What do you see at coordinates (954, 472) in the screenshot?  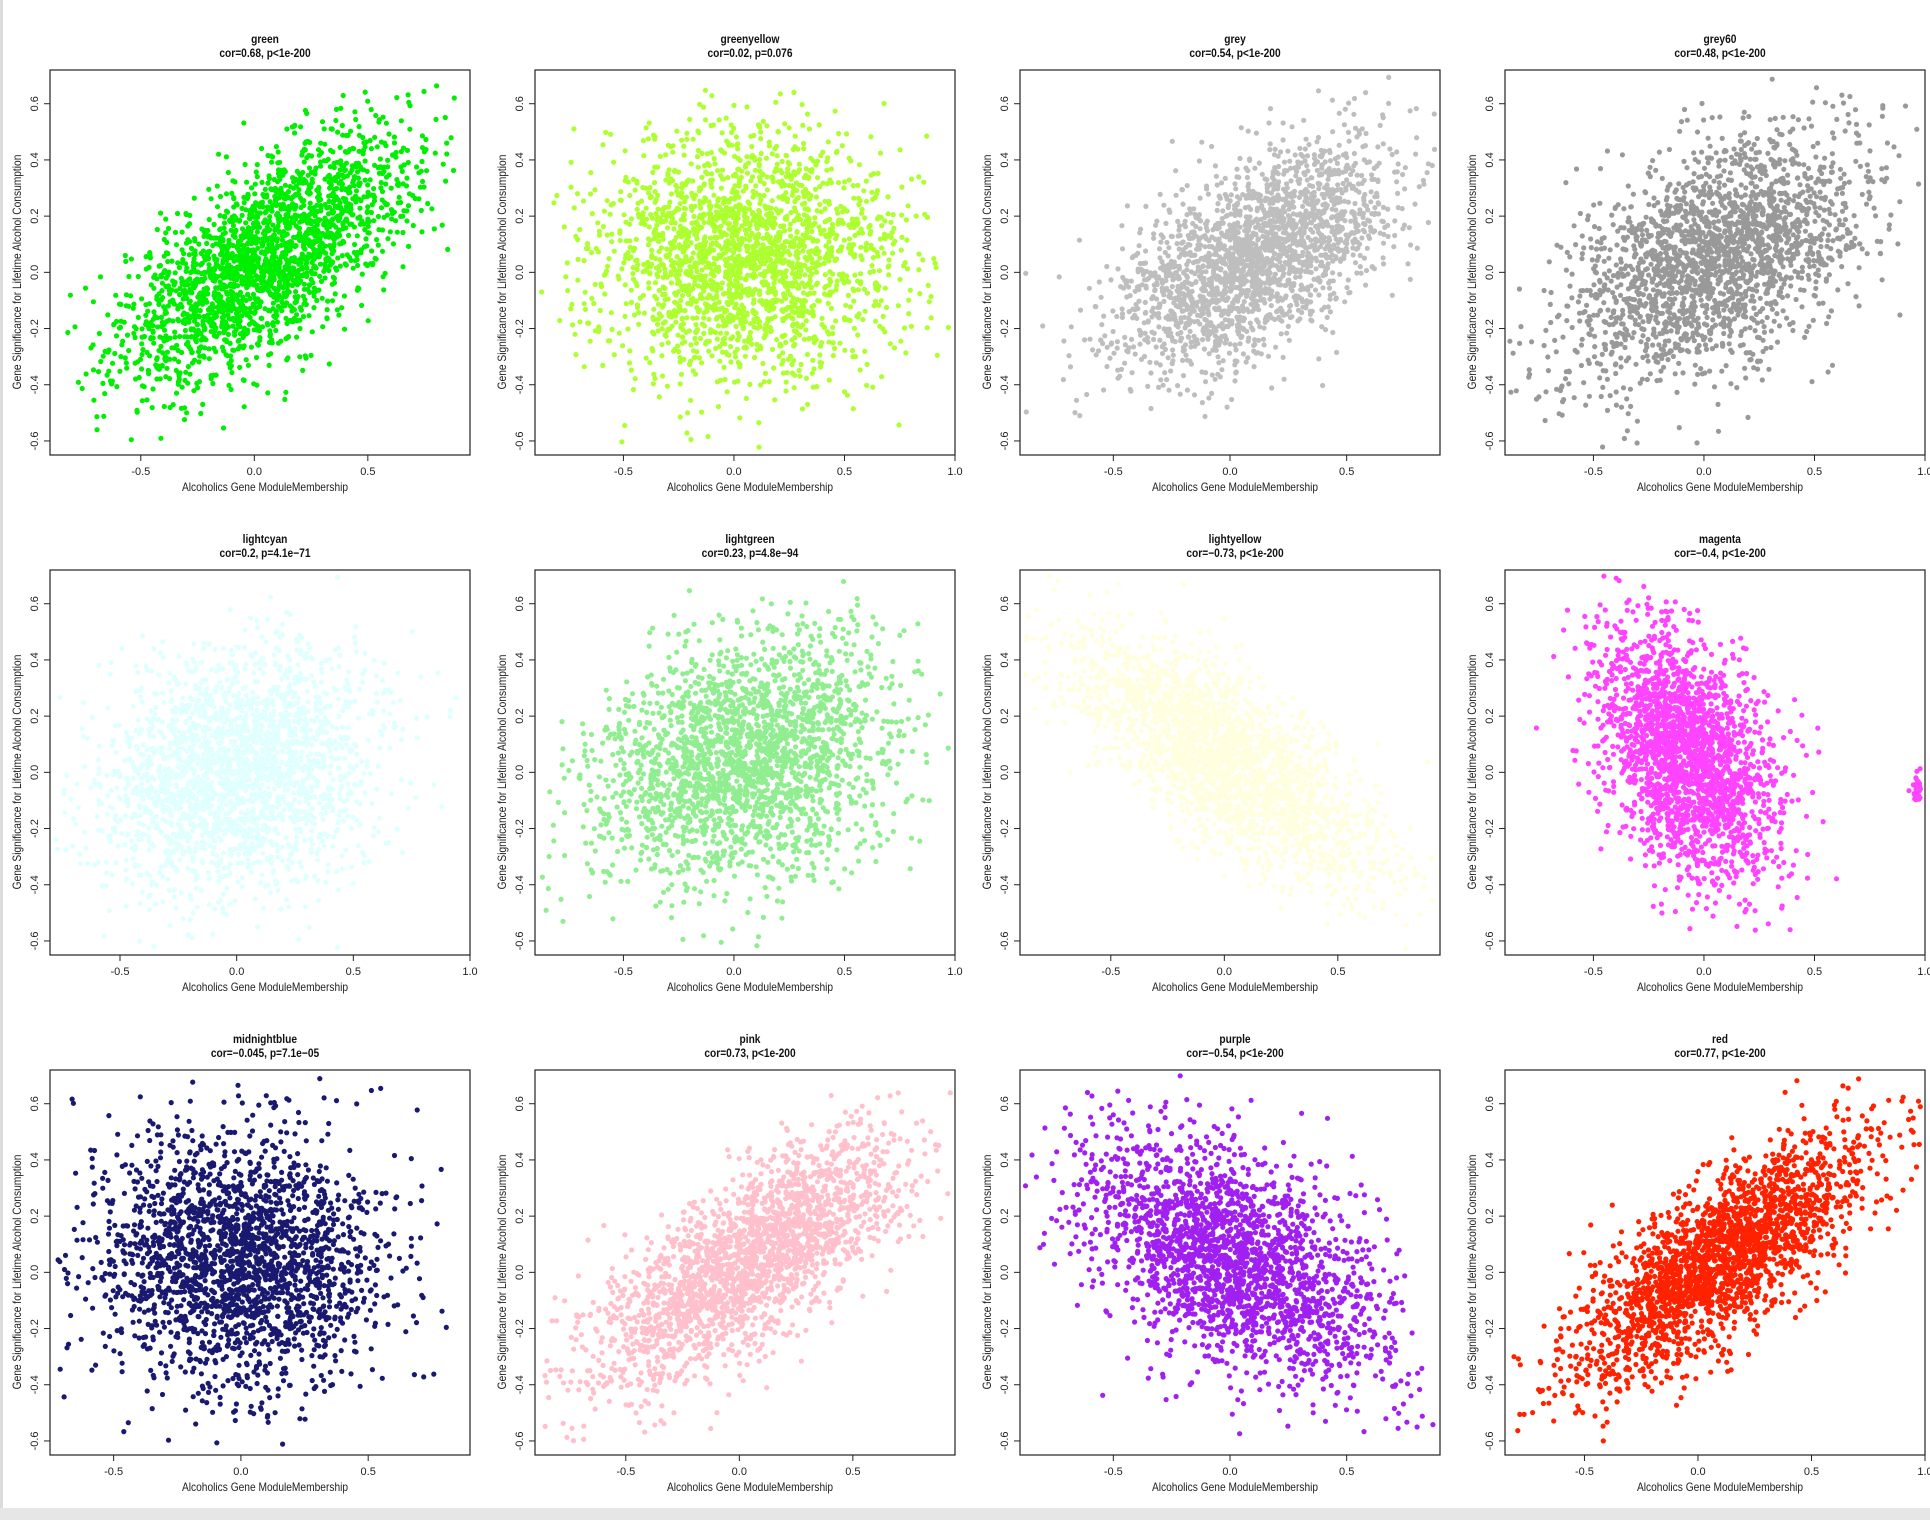 I see `x-tick-label: 1.0` at bounding box center [954, 472].